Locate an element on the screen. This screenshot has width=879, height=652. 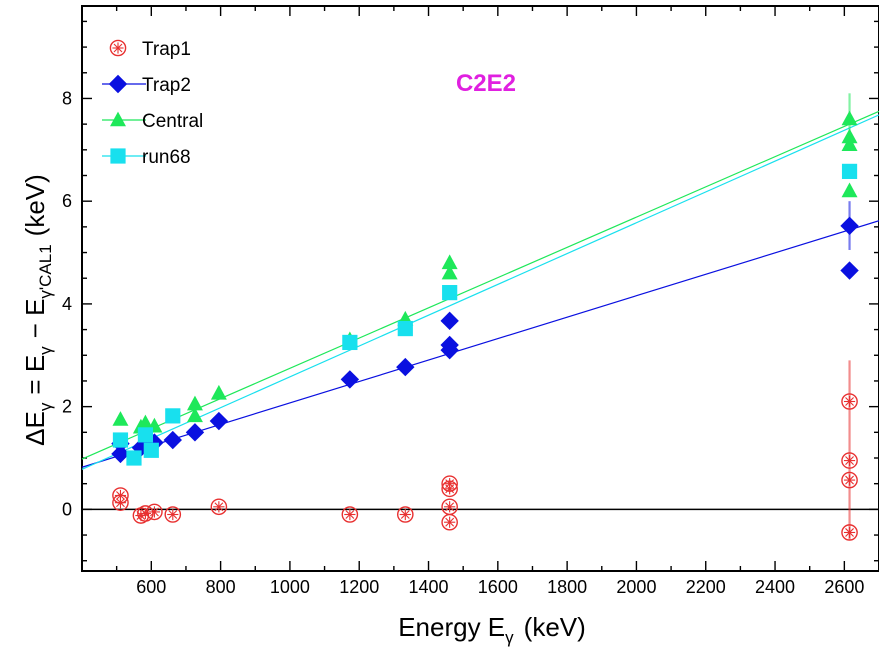
x-tick-label: 600 is located at coordinates (151, 587).